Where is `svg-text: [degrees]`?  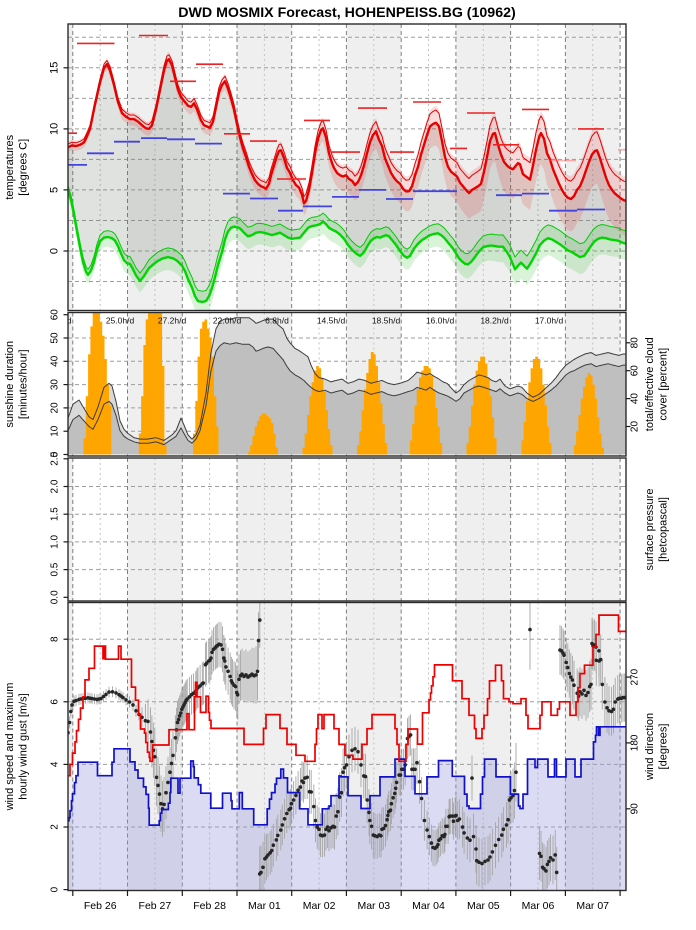 svg-text: [degrees] is located at coordinates (664, 747).